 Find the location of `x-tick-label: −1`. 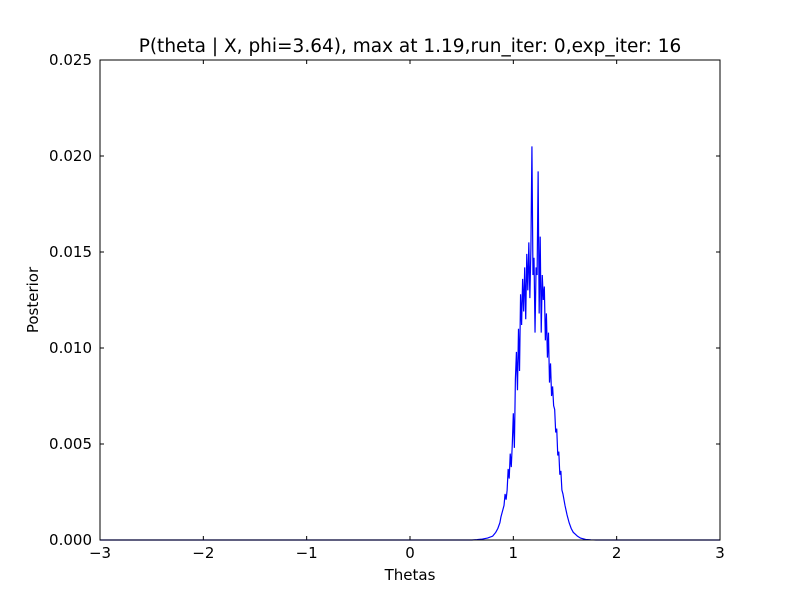

x-tick-label: −1 is located at coordinates (307, 553).